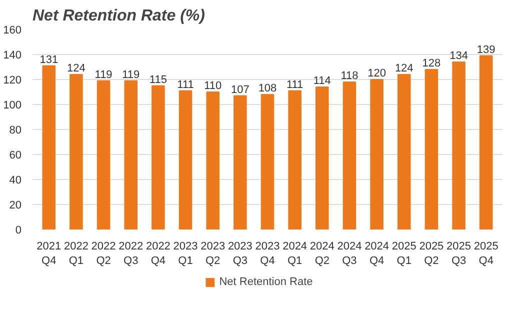 The image size is (521, 334). What do you see at coordinates (118, 16) in the screenshot?
I see `chart-title: Net Retention Rate (%)` at bounding box center [118, 16].